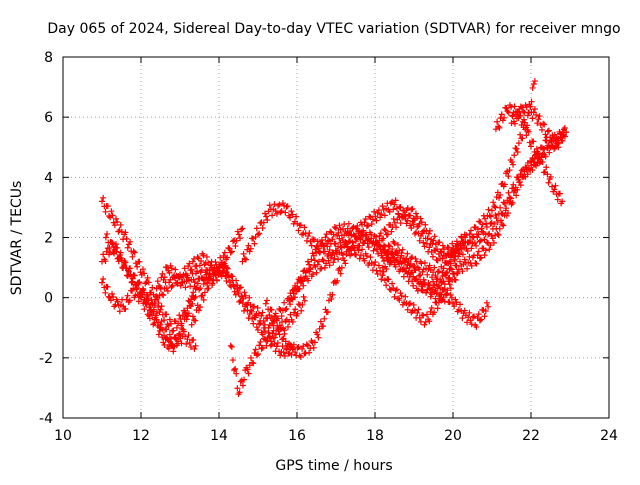 The height and width of the screenshot is (485, 640). I want to click on x-tick-label: 10, so click(63, 436).